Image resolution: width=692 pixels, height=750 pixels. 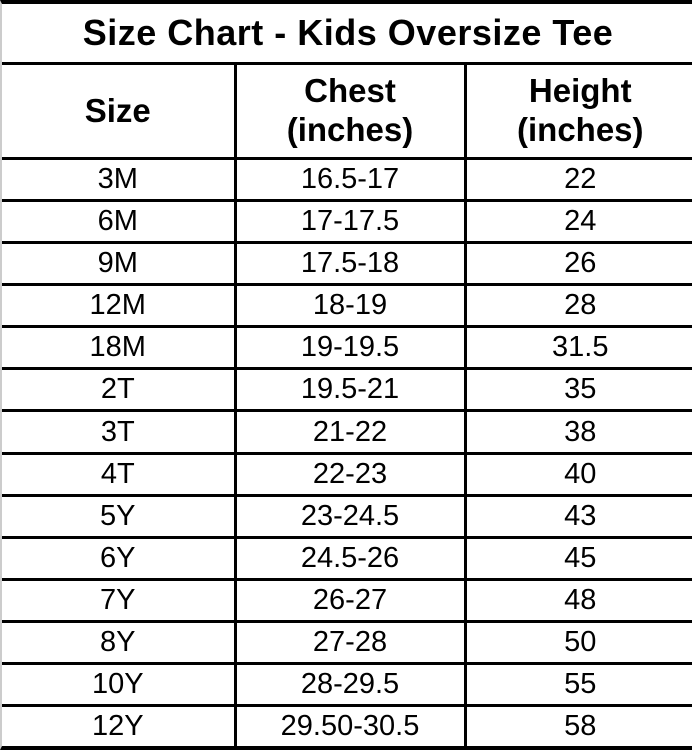 What do you see at coordinates (351, 685) in the screenshot?
I see `chest-cell: 28-29.5` at bounding box center [351, 685].